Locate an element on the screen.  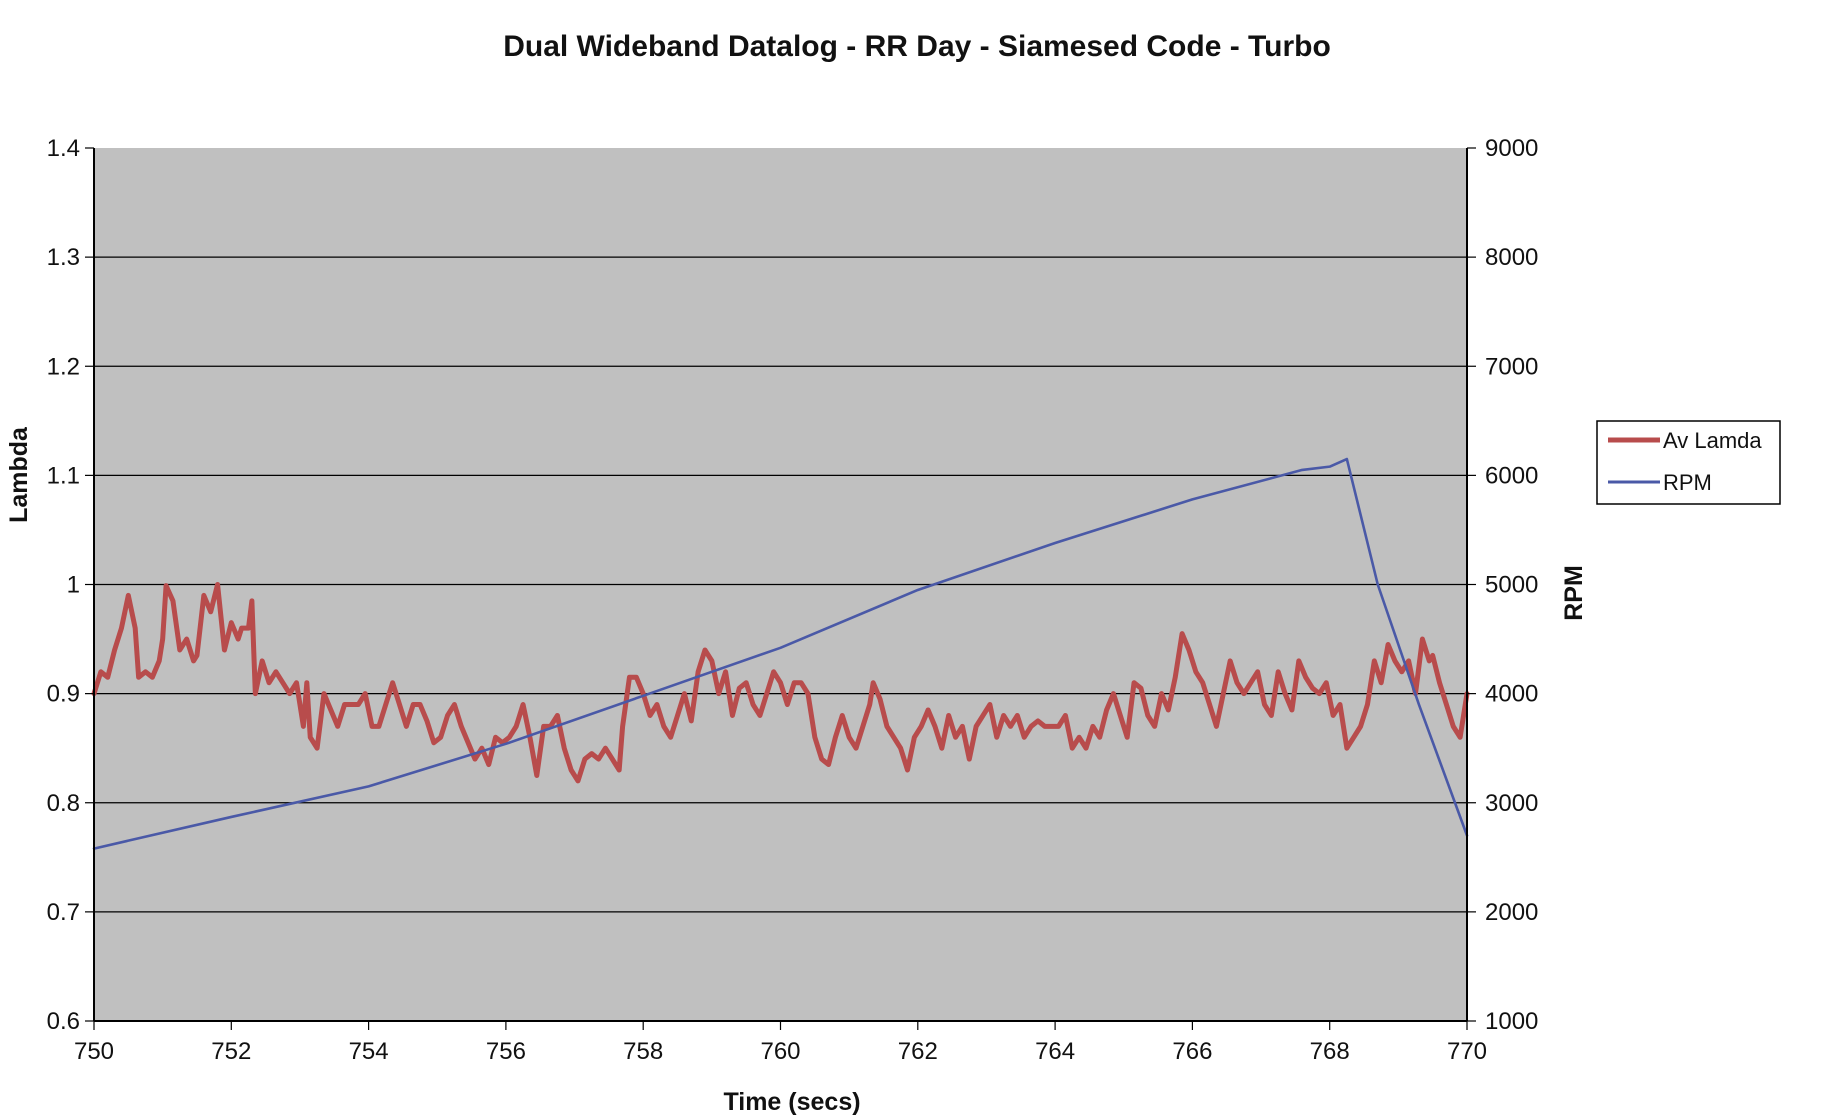
y-left-tick-label: 1.4 is located at coordinates (63, 148).